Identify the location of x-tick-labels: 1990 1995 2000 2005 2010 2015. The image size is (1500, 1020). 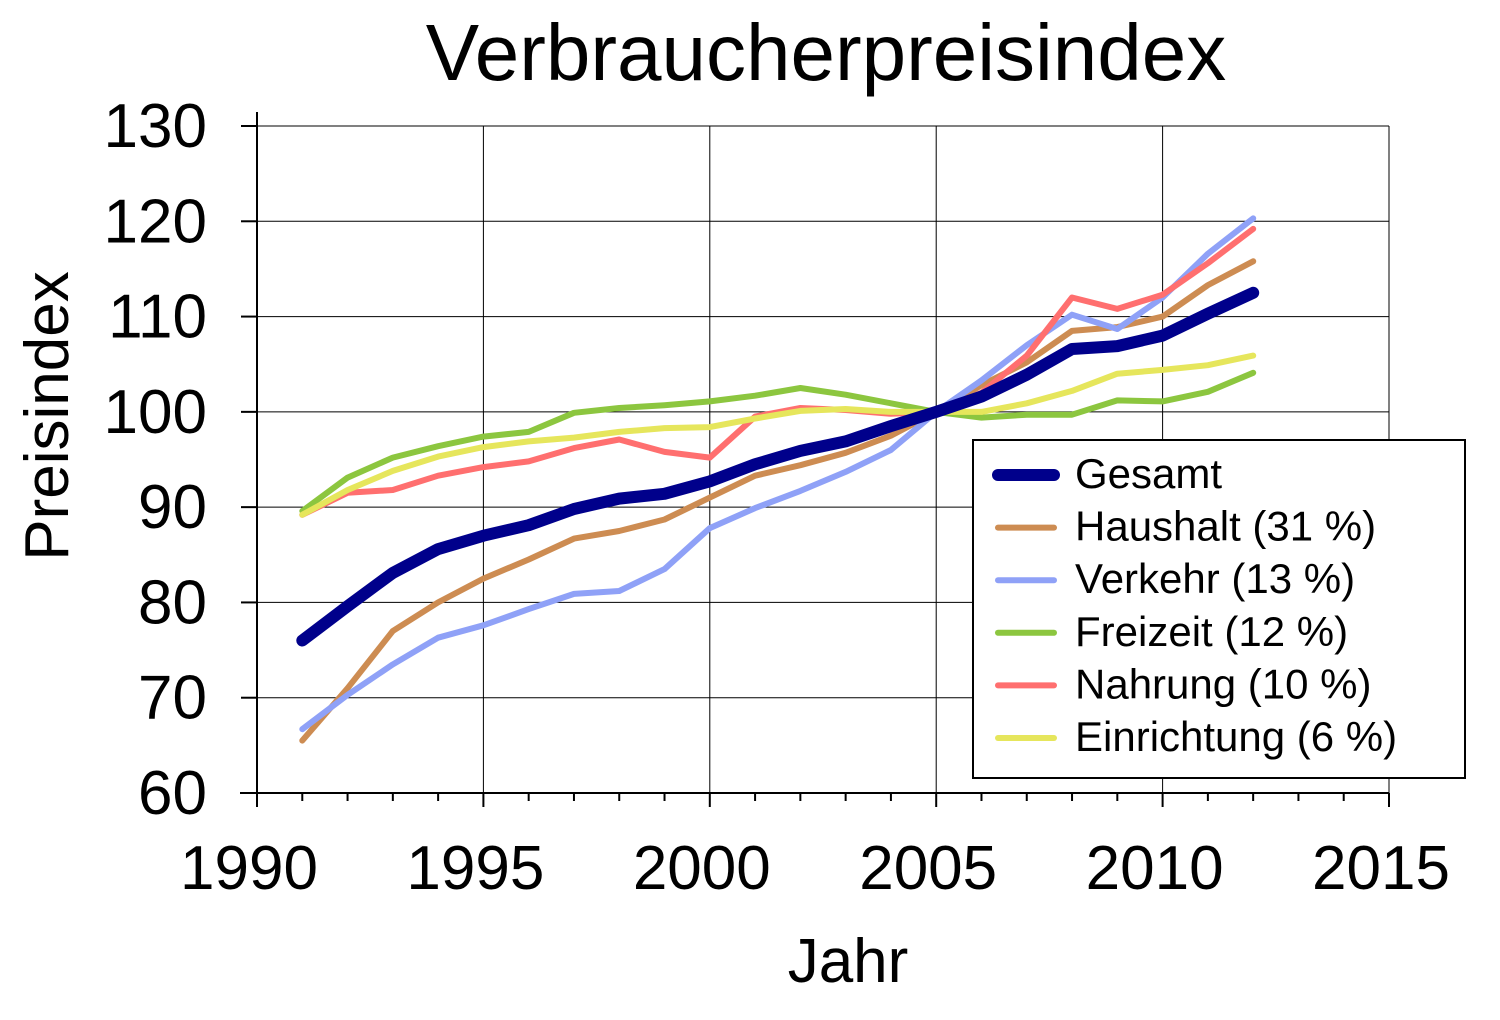
(815, 868).